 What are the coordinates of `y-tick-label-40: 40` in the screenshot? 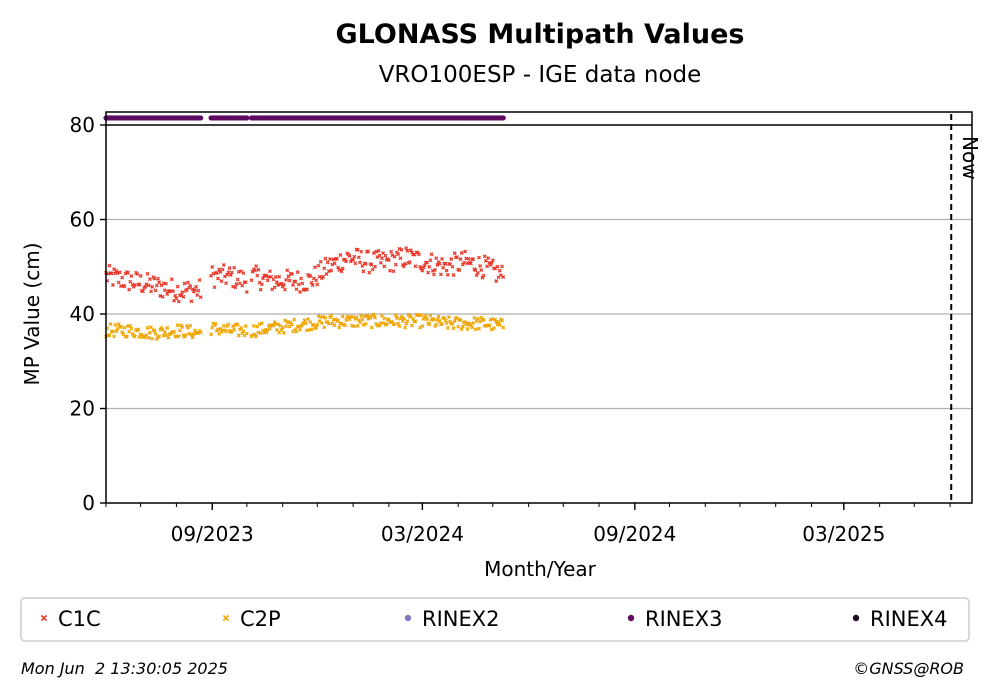 It's located at (82, 314).